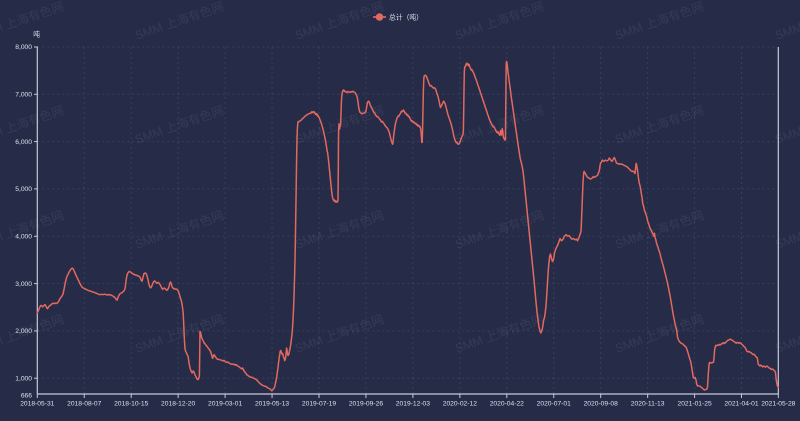 The width and height of the screenshot is (800, 421). Describe the element at coordinates (23, 237) in the screenshot. I see `svg-text: 4,000` at that location.